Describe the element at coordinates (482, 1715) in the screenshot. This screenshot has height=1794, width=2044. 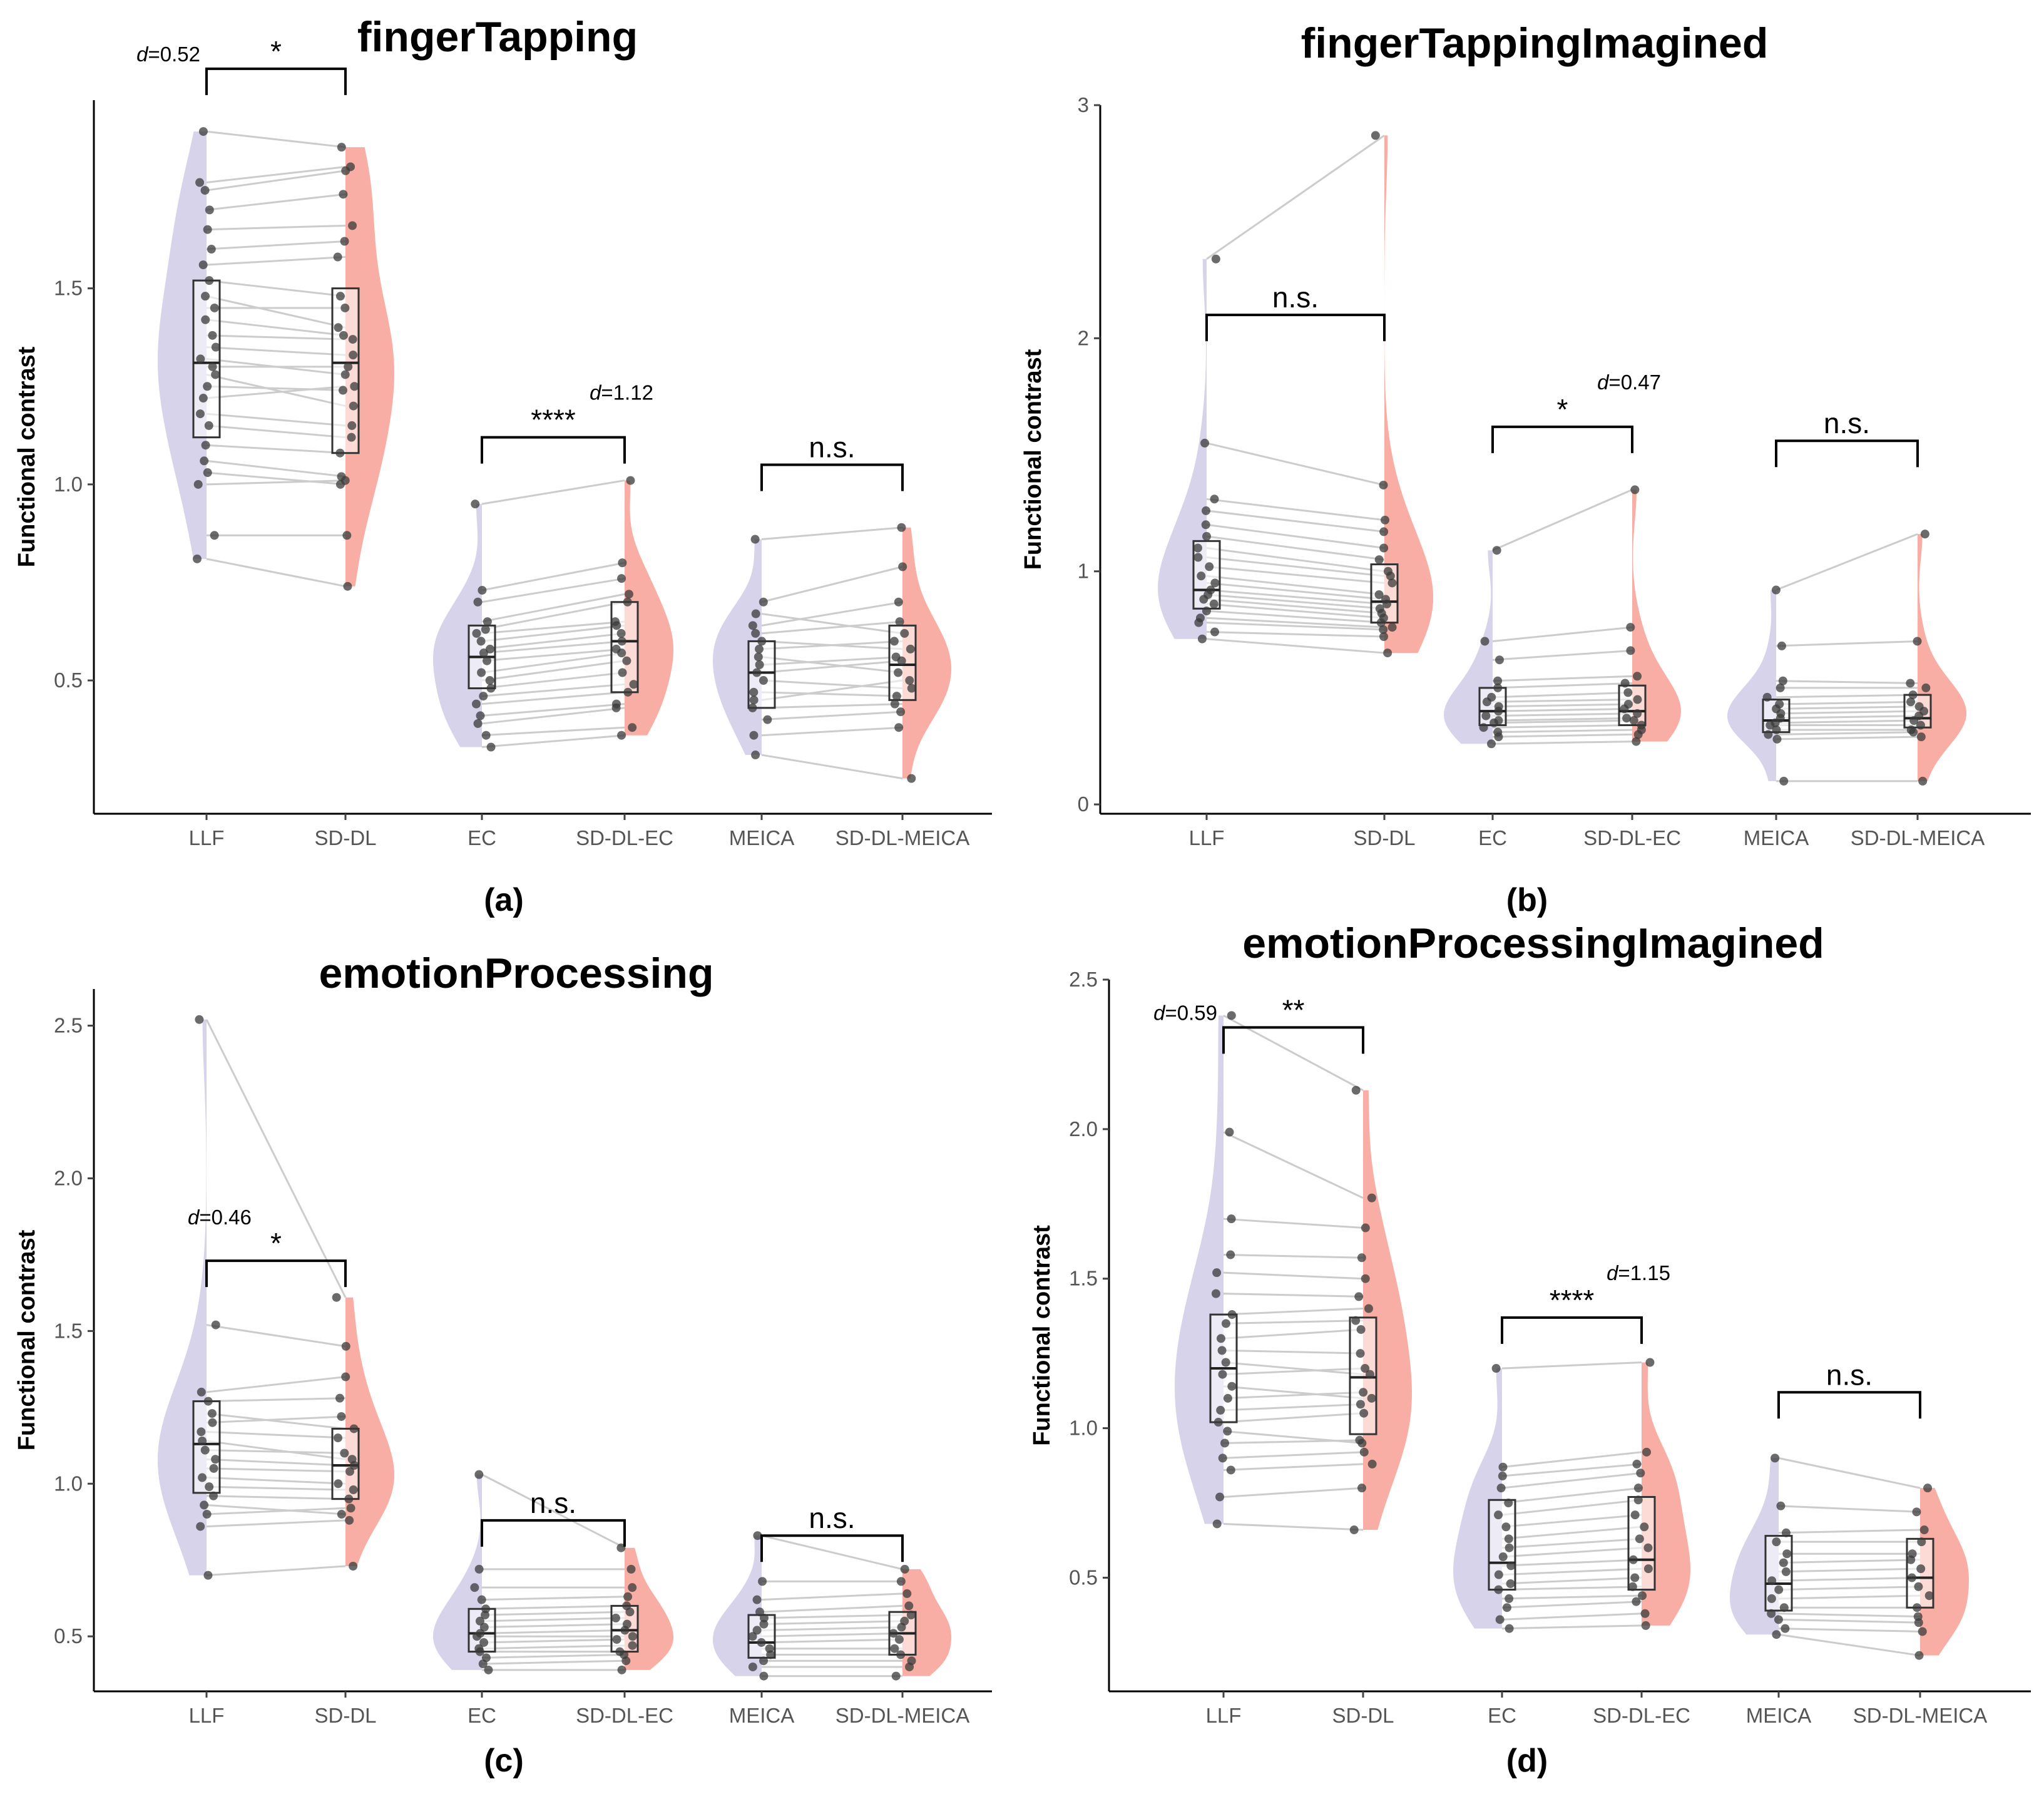
I see `x-tick-label: EC` at that location.